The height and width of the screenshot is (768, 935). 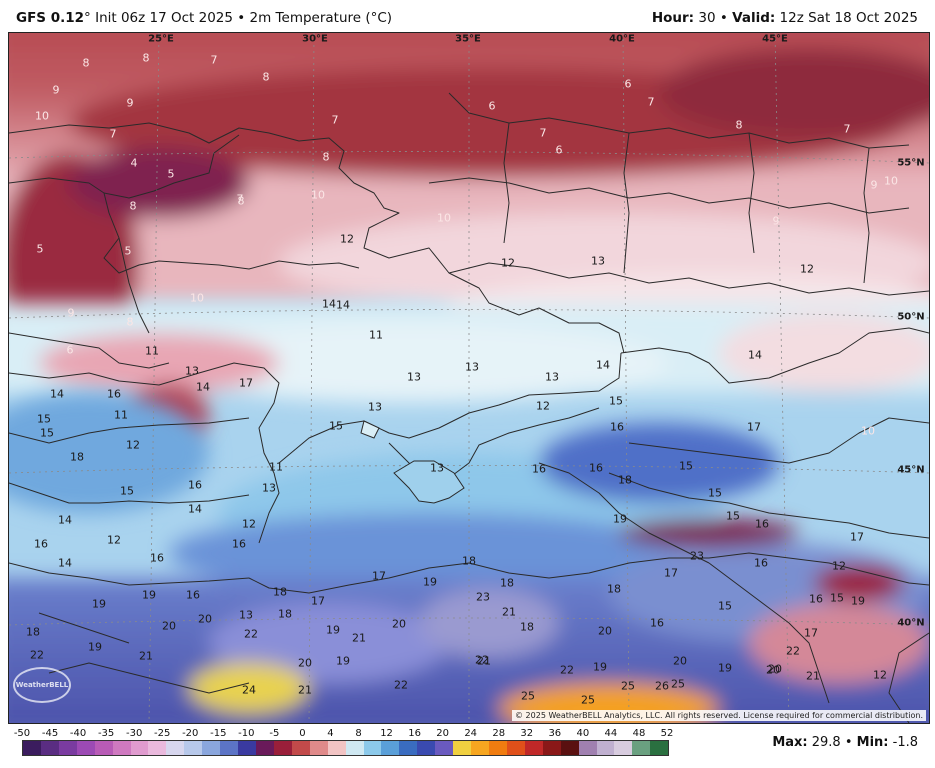 What do you see at coordinates (903, 742) in the screenshot?
I see `min-value: -1.8` at bounding box center [903, 742].